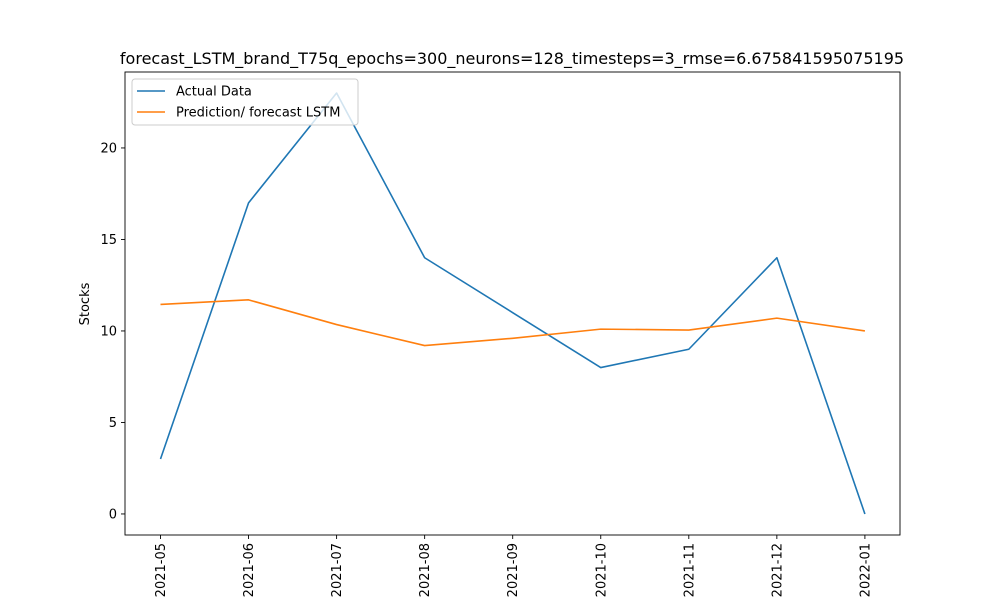  I want to click on x-tick-label: 2021-11, so click(689, 570).